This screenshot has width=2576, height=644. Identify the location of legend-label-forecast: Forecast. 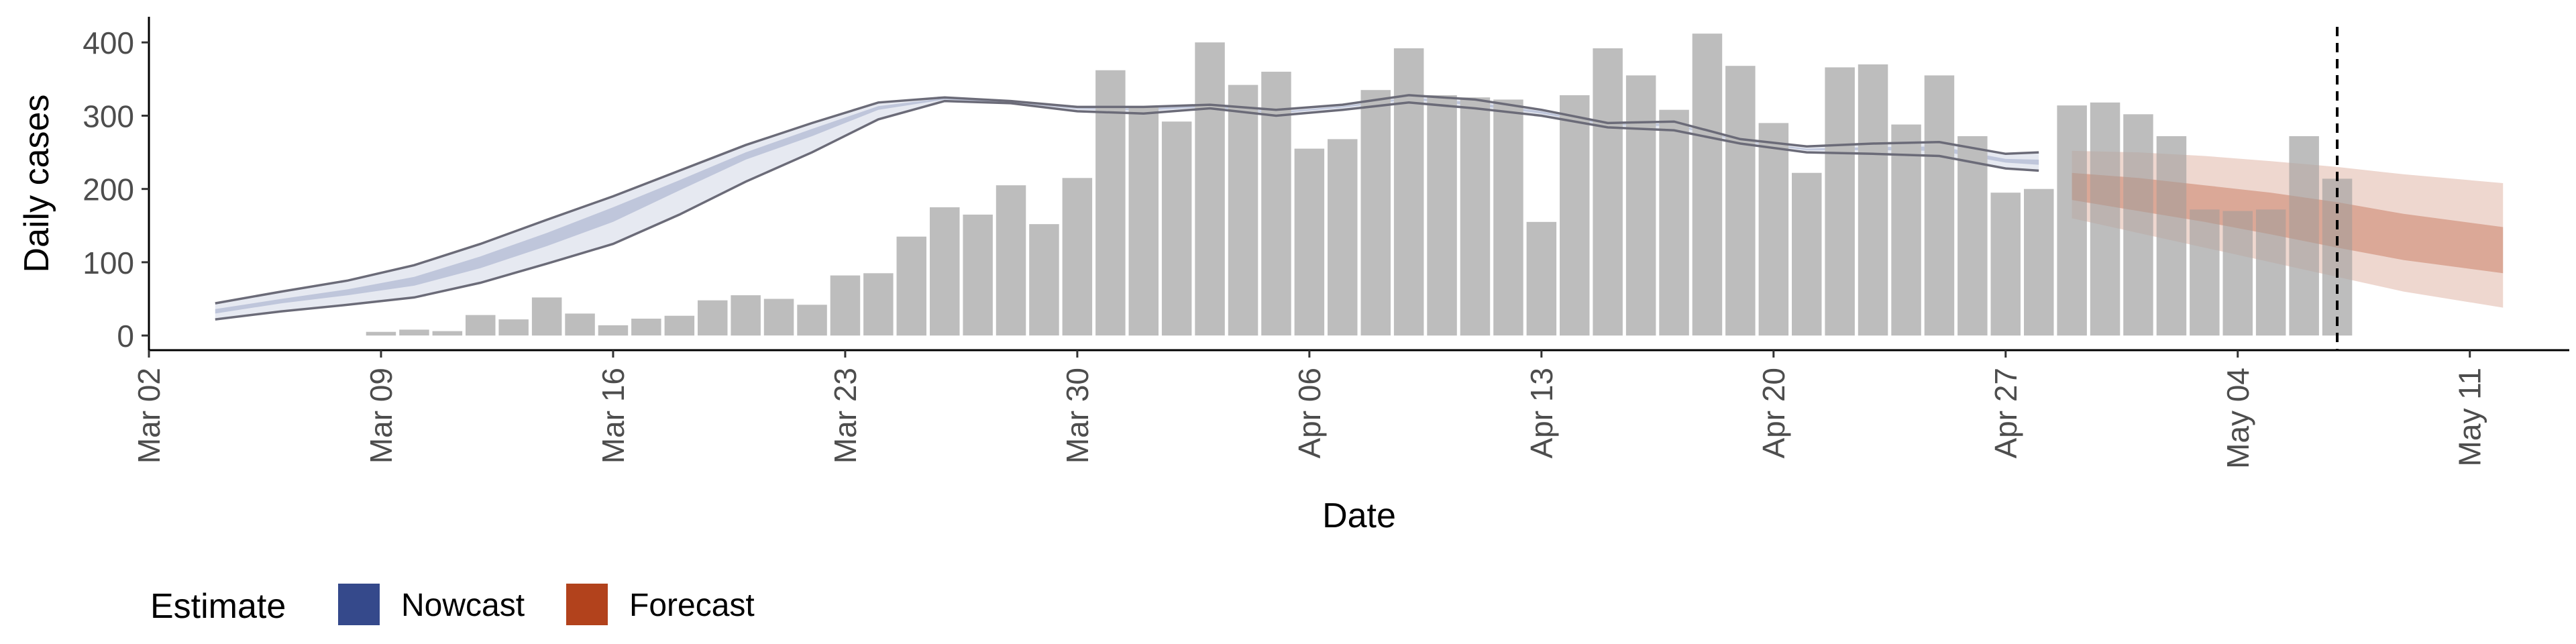
(692, 605).